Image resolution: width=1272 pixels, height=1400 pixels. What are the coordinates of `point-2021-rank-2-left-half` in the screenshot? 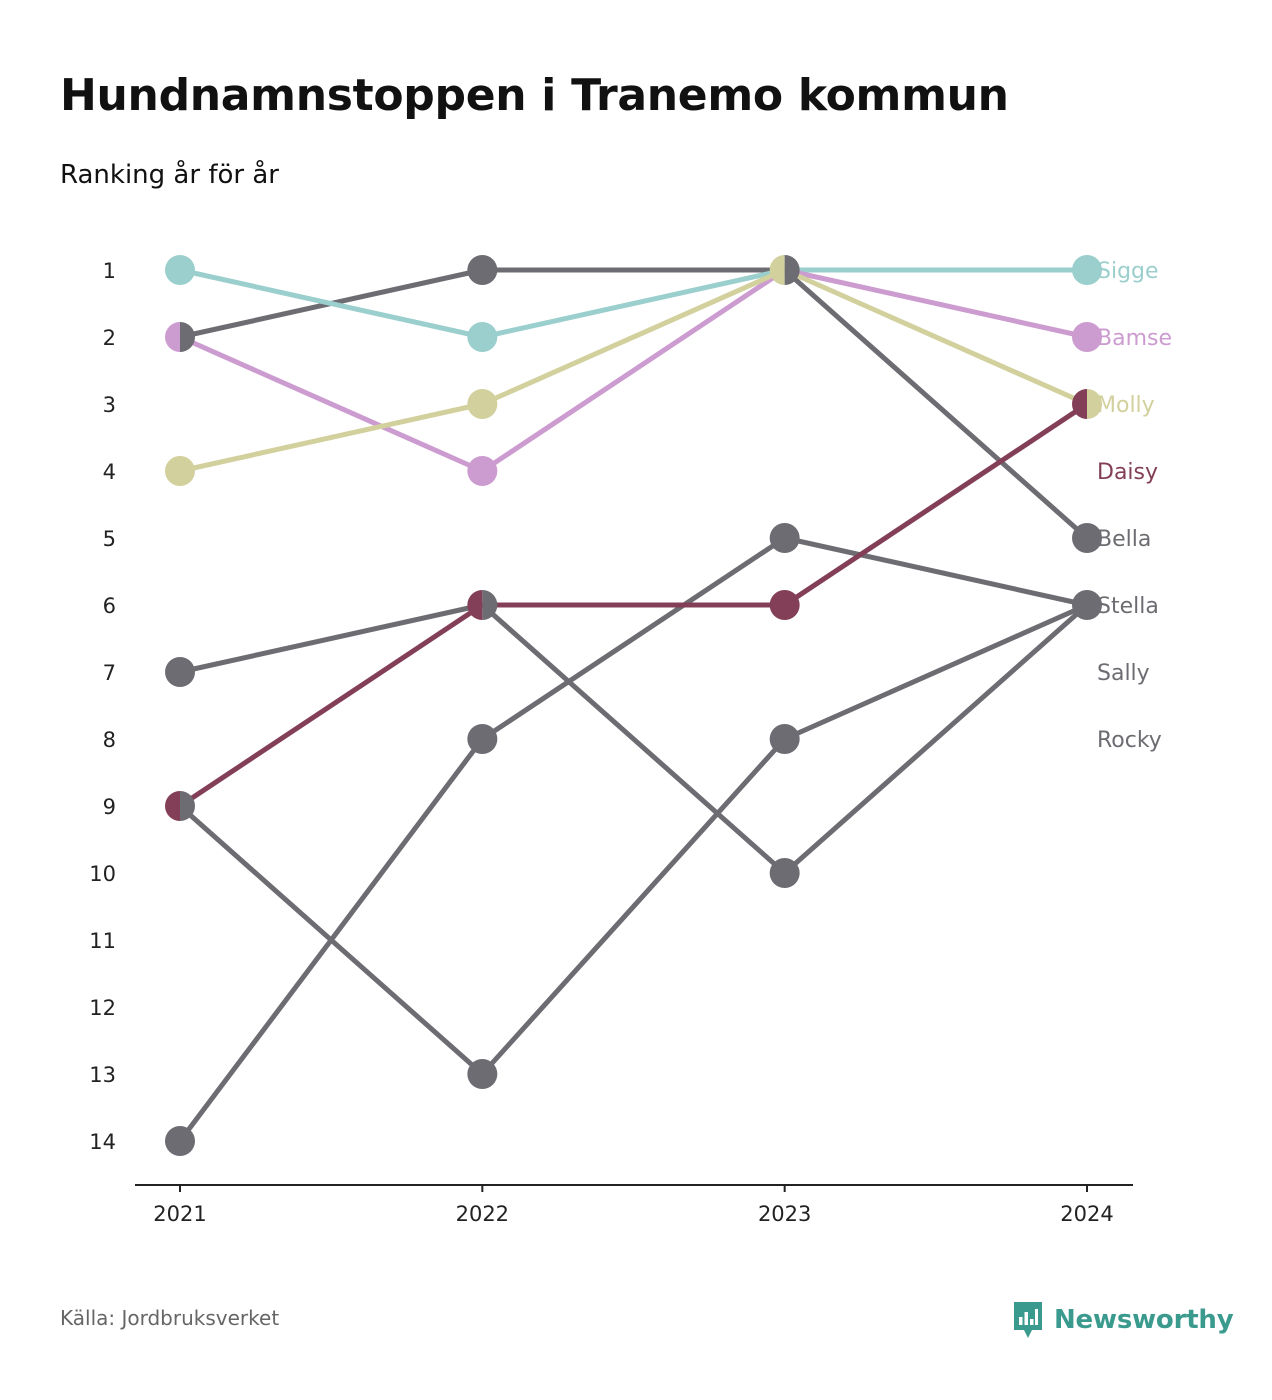 It's located at (172, 337).